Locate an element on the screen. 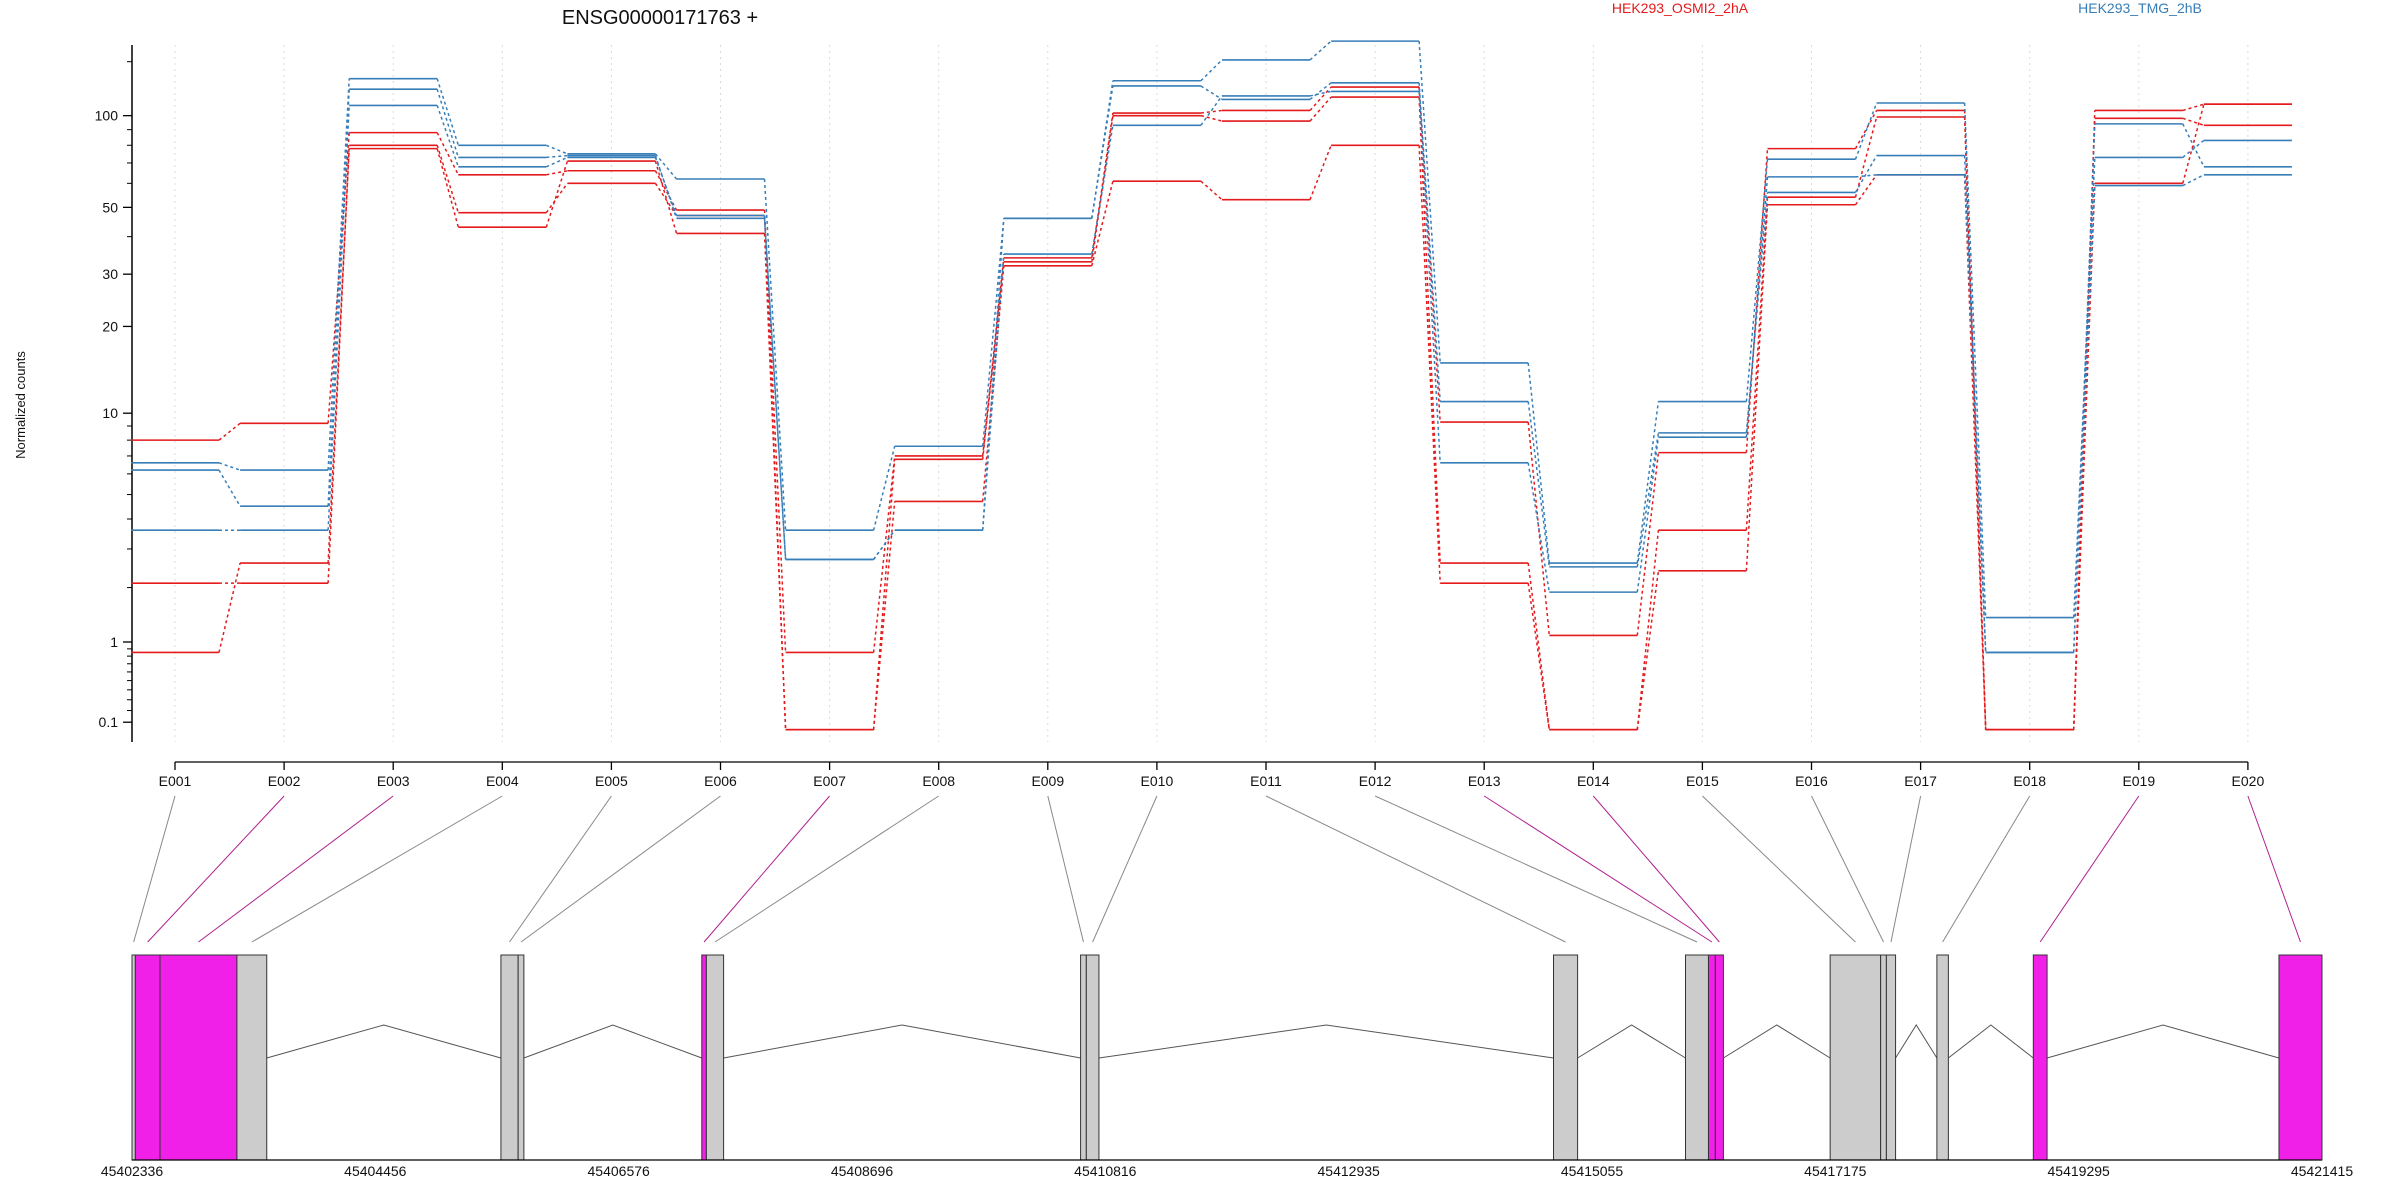  coord-tick-label: 45421415 is located at coordinates (2322, 1171).